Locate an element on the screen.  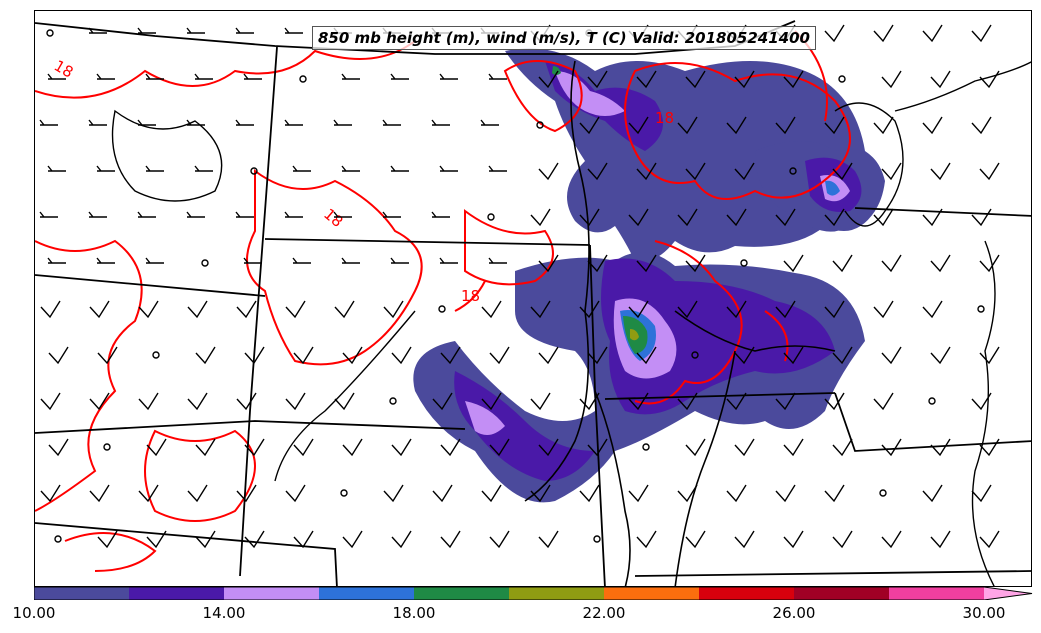
colorbar-extend-arrow is located at coordinates (1008, 593).